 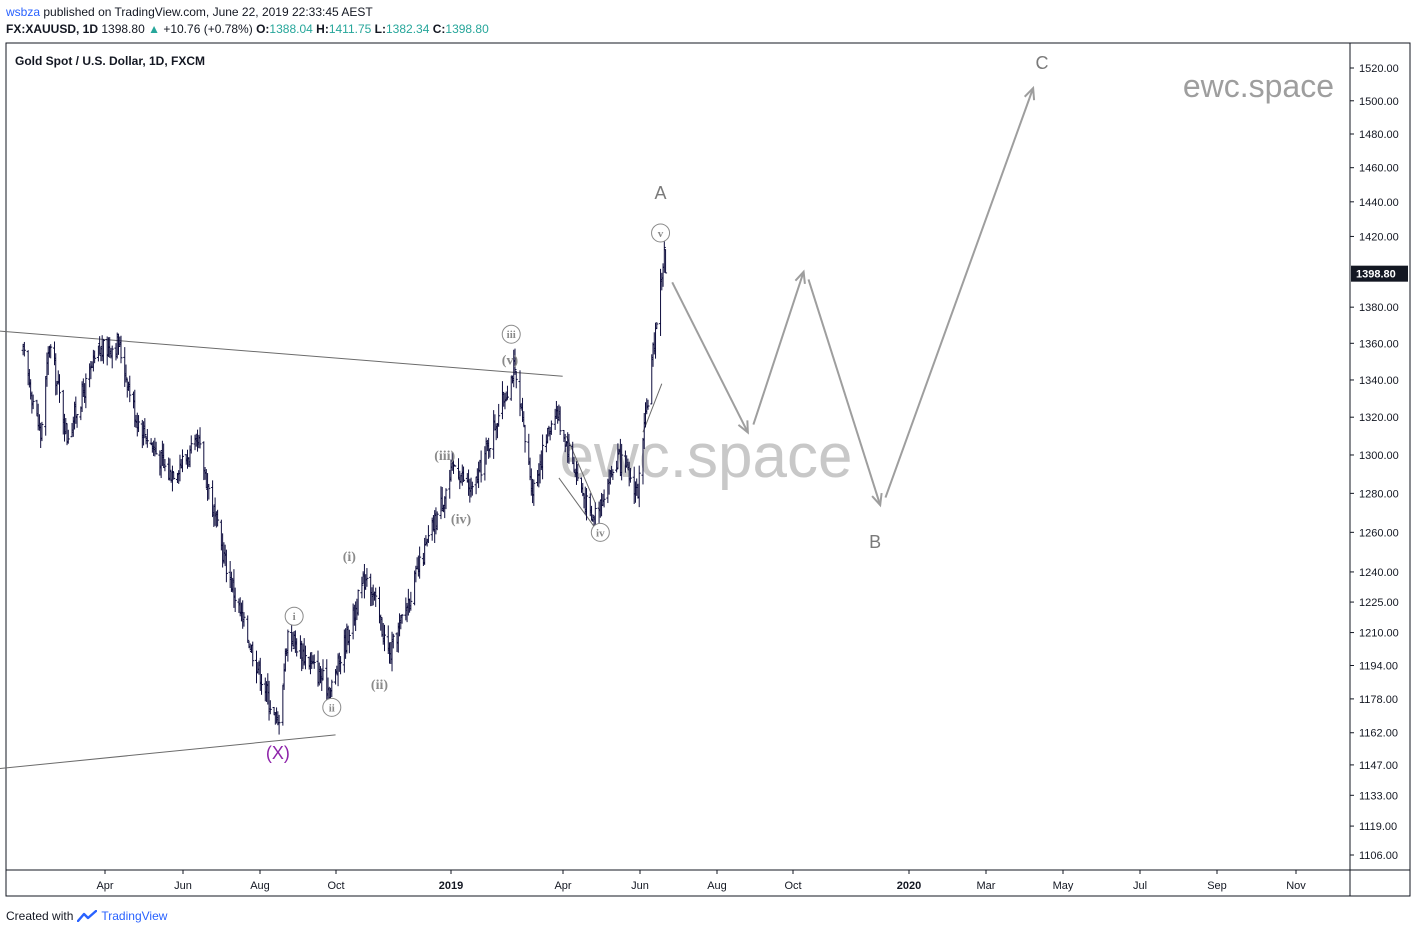 I want to click on low-value: 1382.34, so click(x=408, y=29).